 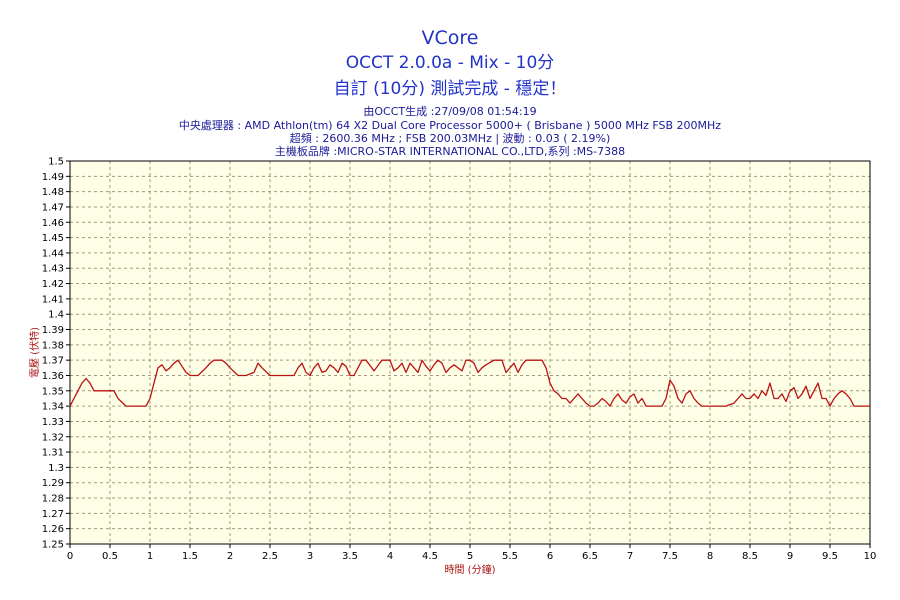 I want to click on x-tick-label: 2.5, so click(x=270, y=556).